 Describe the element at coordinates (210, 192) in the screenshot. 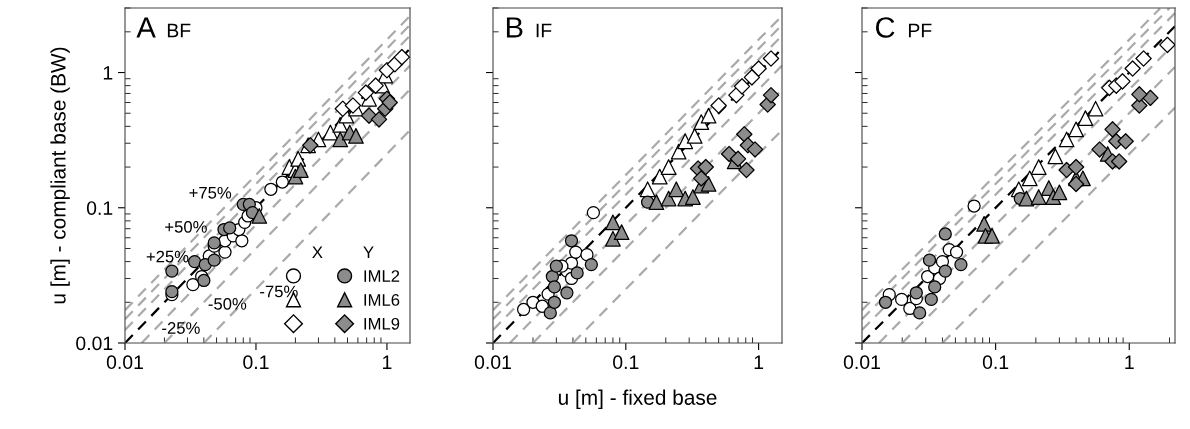

I see `annotation: +75%` at that location.